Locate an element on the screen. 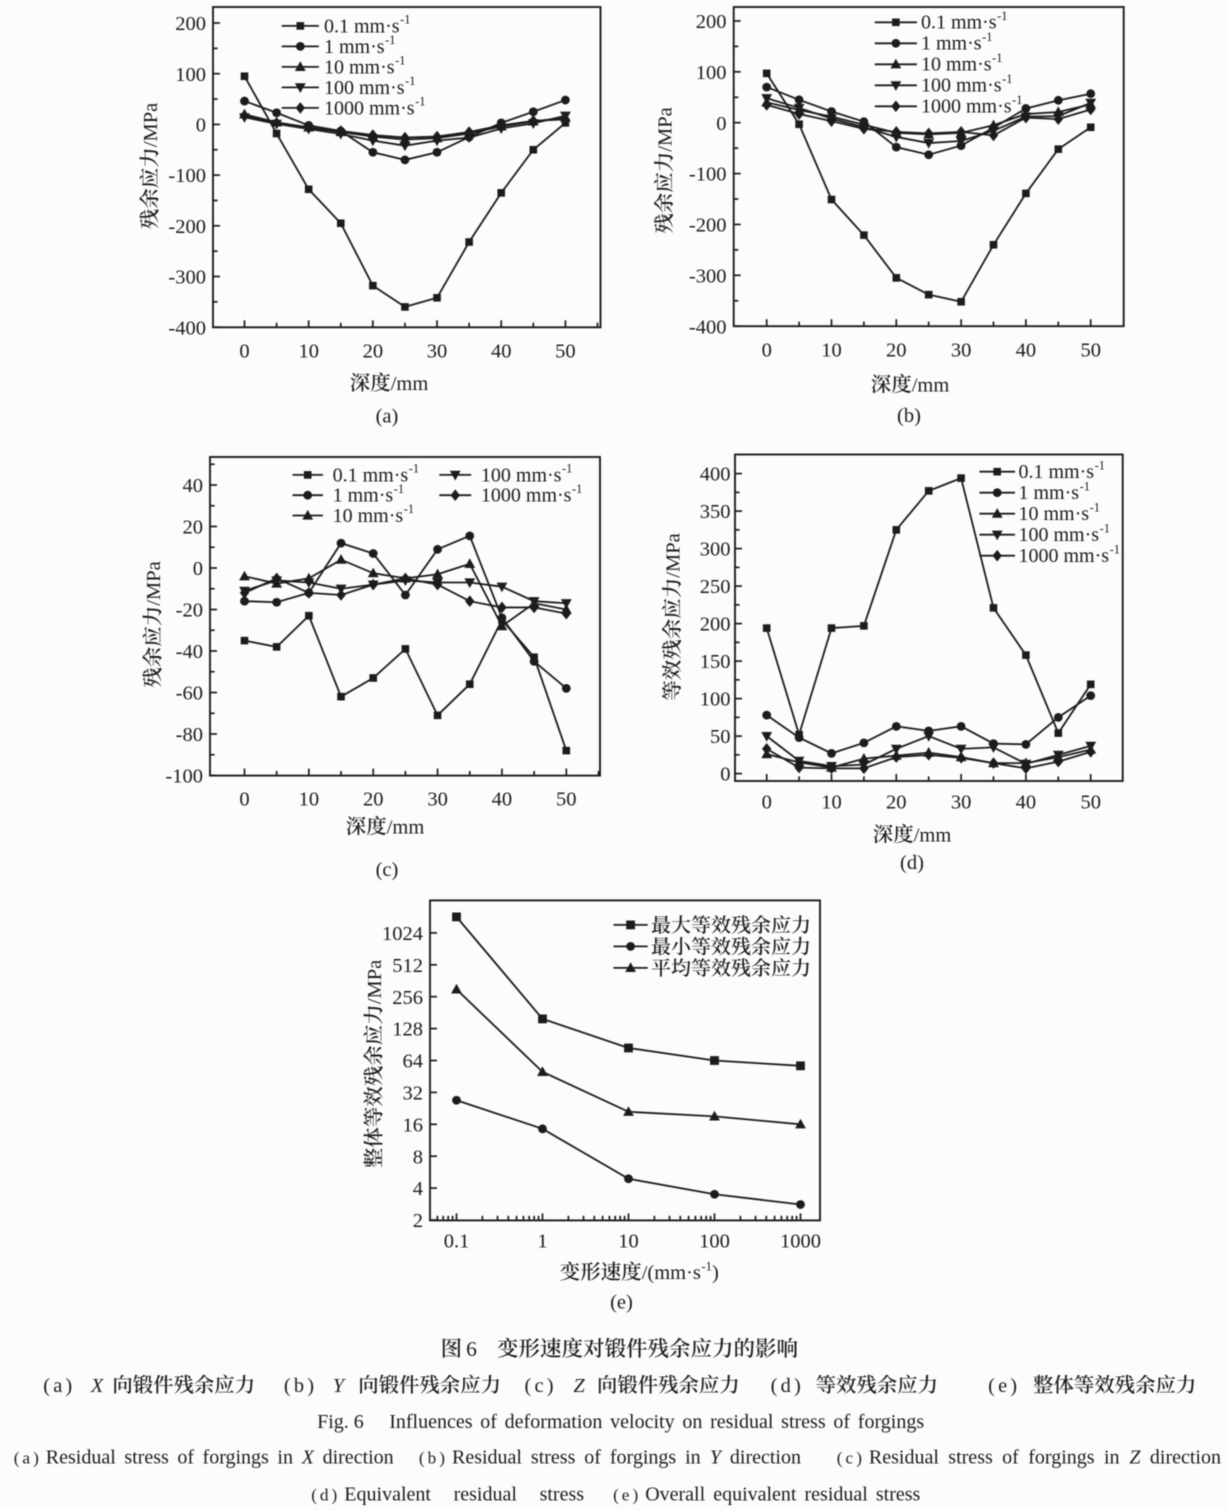 The image size is (1227, 1510). svg-text: 128 is located at coordinates (407, 1030).